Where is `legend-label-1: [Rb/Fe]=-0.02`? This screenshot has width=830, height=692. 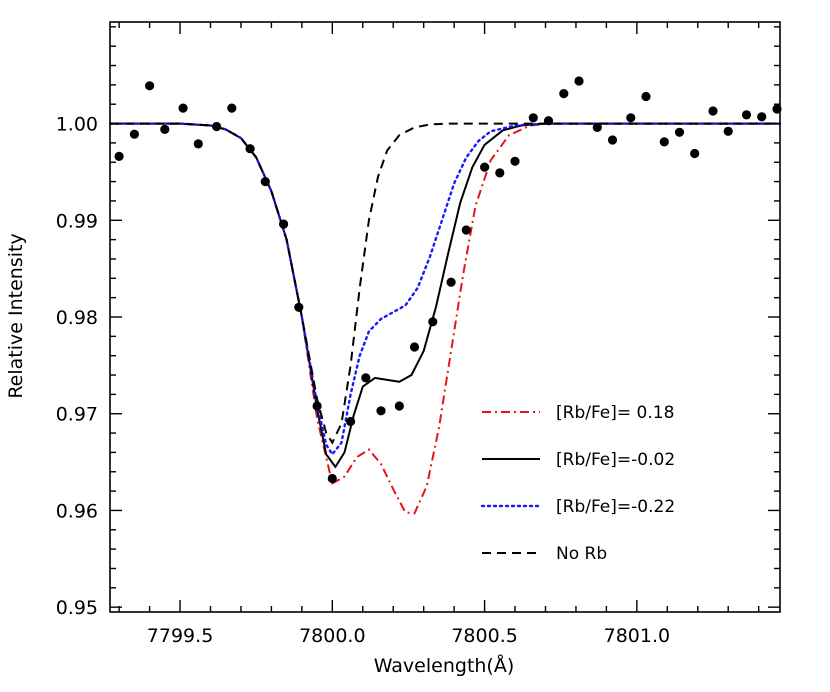
legend-label-1: [Rb/Fe]=-0.02 is located at coordinates (615, 460).